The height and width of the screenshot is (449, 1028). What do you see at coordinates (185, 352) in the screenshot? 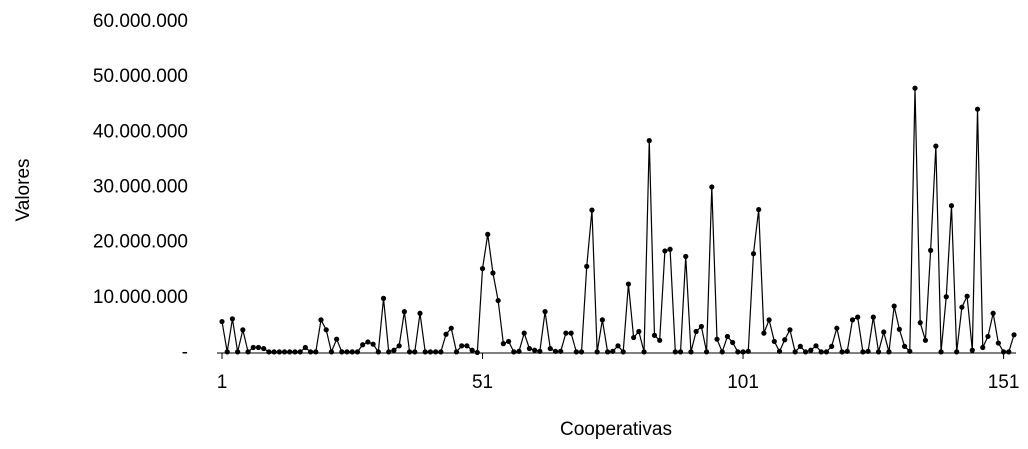
I see `y-tick-label: -` at bounding box center [185, 352].